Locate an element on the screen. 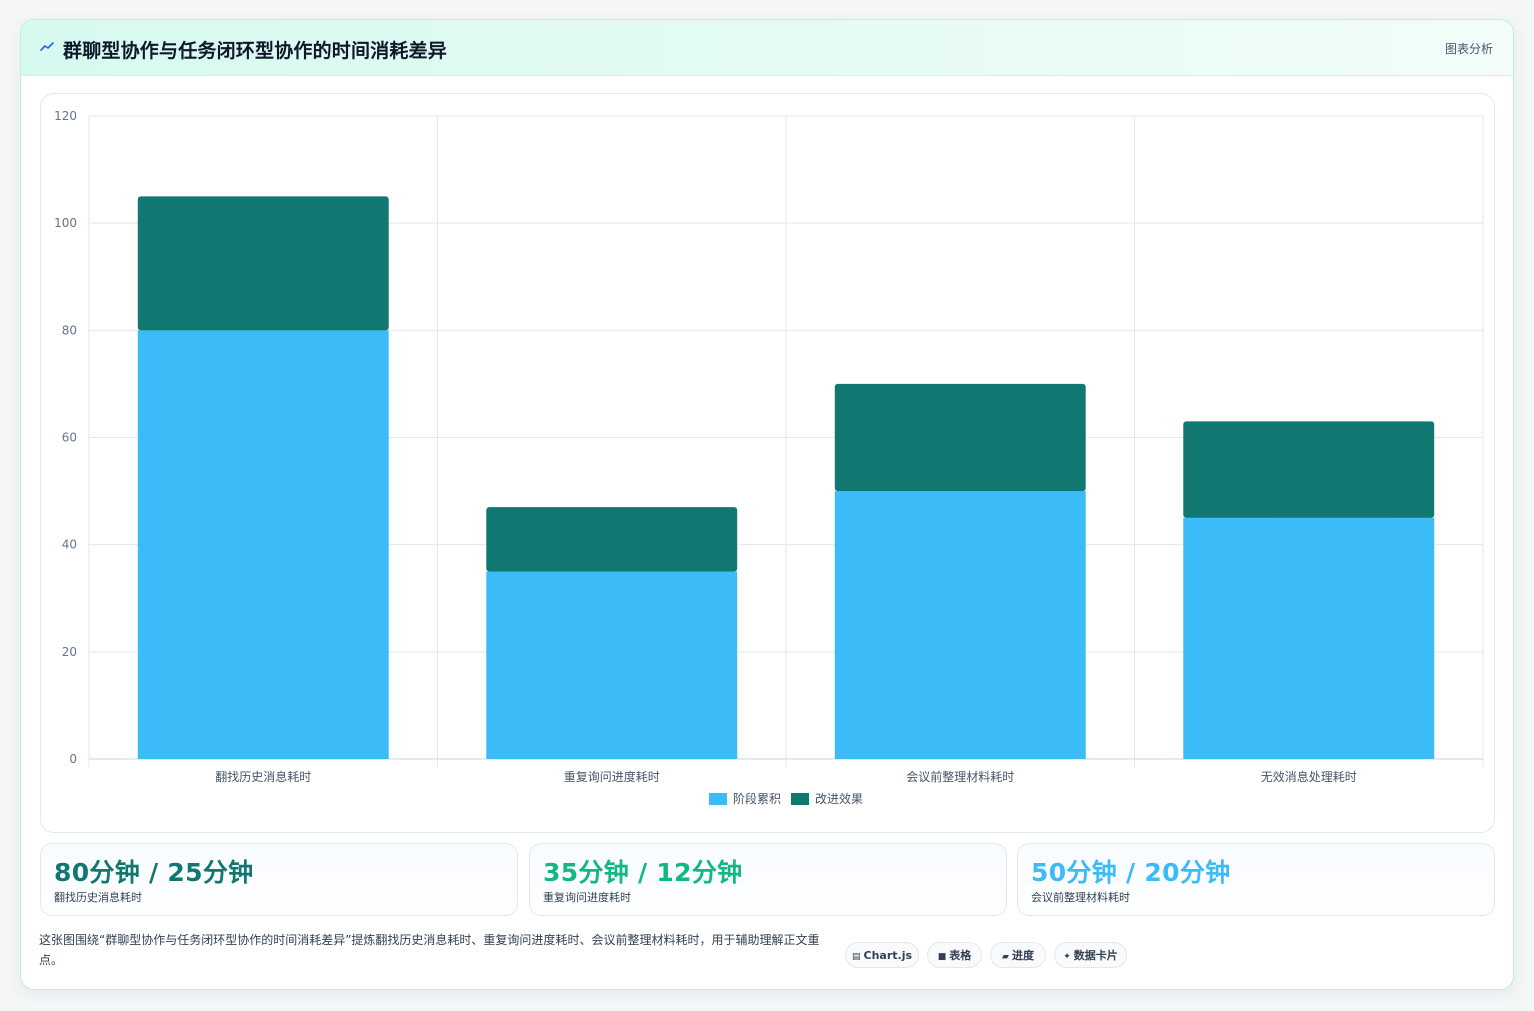 This screenshot has width=1534, height=1011. stat-card: 35分钟 / 12分钟 重复询问进度耗时 is located at coordinates (768, 879).